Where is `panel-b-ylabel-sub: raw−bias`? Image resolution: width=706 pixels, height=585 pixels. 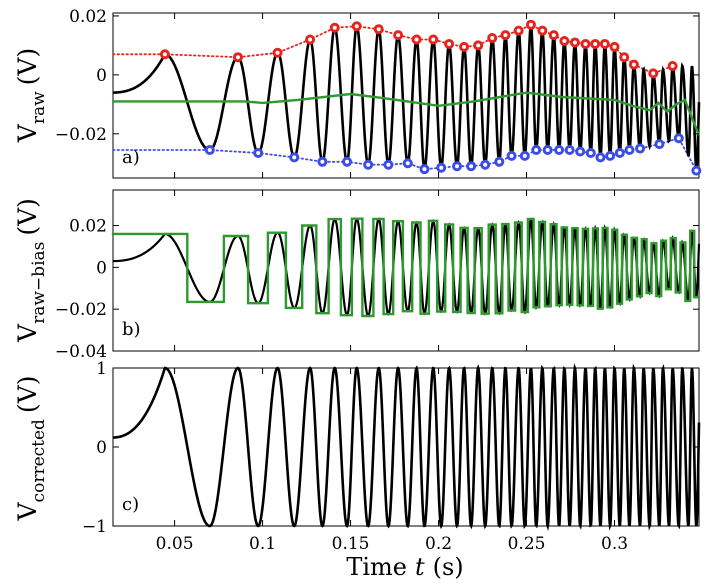
panel-b-ylabel-sub: raw−bias is located at coordinates (39, 283).